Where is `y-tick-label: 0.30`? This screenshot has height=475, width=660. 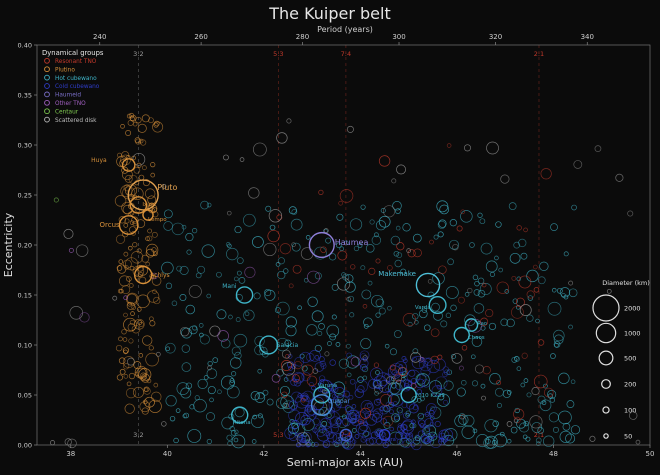
y-tick-label: 0.30 is located at coordinates (25, 146).